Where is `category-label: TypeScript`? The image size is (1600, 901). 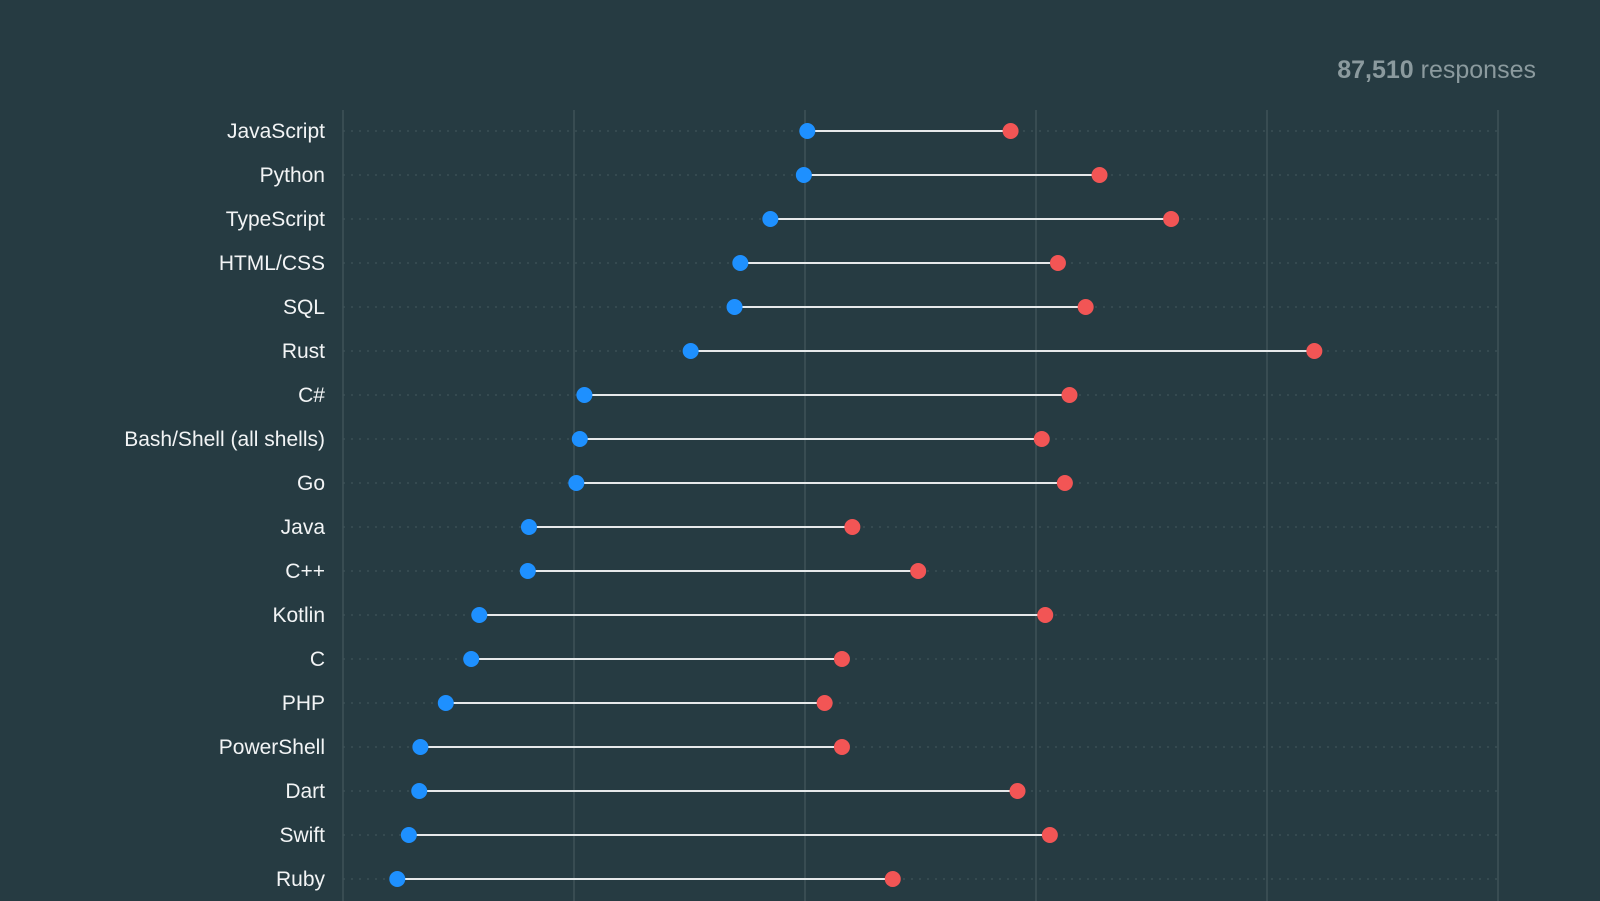
category-label: TypeScript is located at coordinates (275, 219).